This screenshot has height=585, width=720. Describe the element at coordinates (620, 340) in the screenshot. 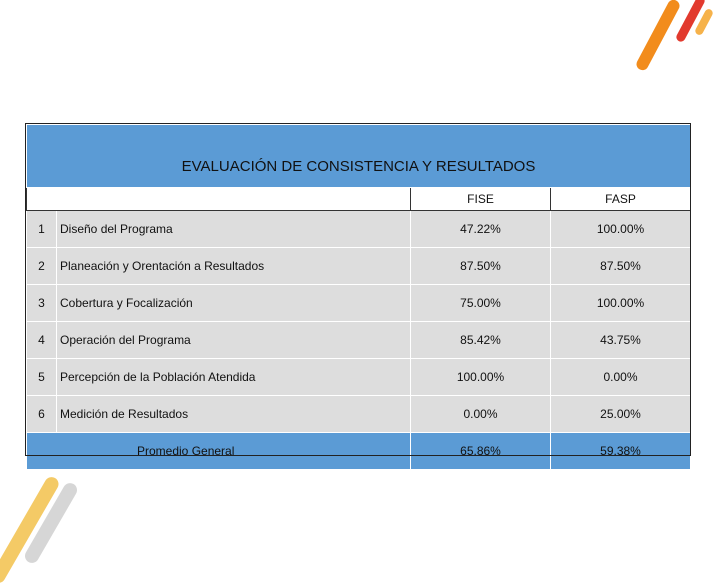

I see `row-fasp: 43.75%` at that location.